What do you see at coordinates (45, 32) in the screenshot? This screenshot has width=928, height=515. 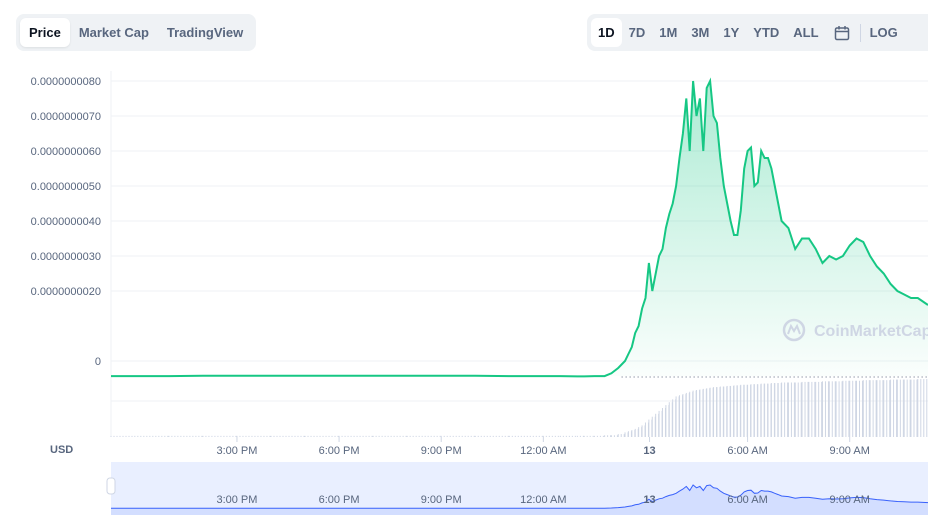 I see `tab-price: Price` at bounding box center [45, 32].